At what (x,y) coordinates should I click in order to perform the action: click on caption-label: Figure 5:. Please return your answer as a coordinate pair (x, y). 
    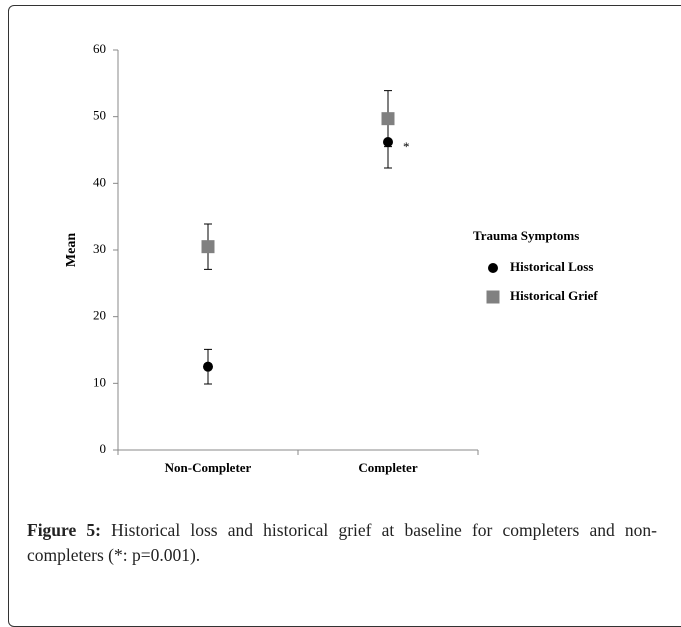
    Looking at the image, I should click on (64, 530).